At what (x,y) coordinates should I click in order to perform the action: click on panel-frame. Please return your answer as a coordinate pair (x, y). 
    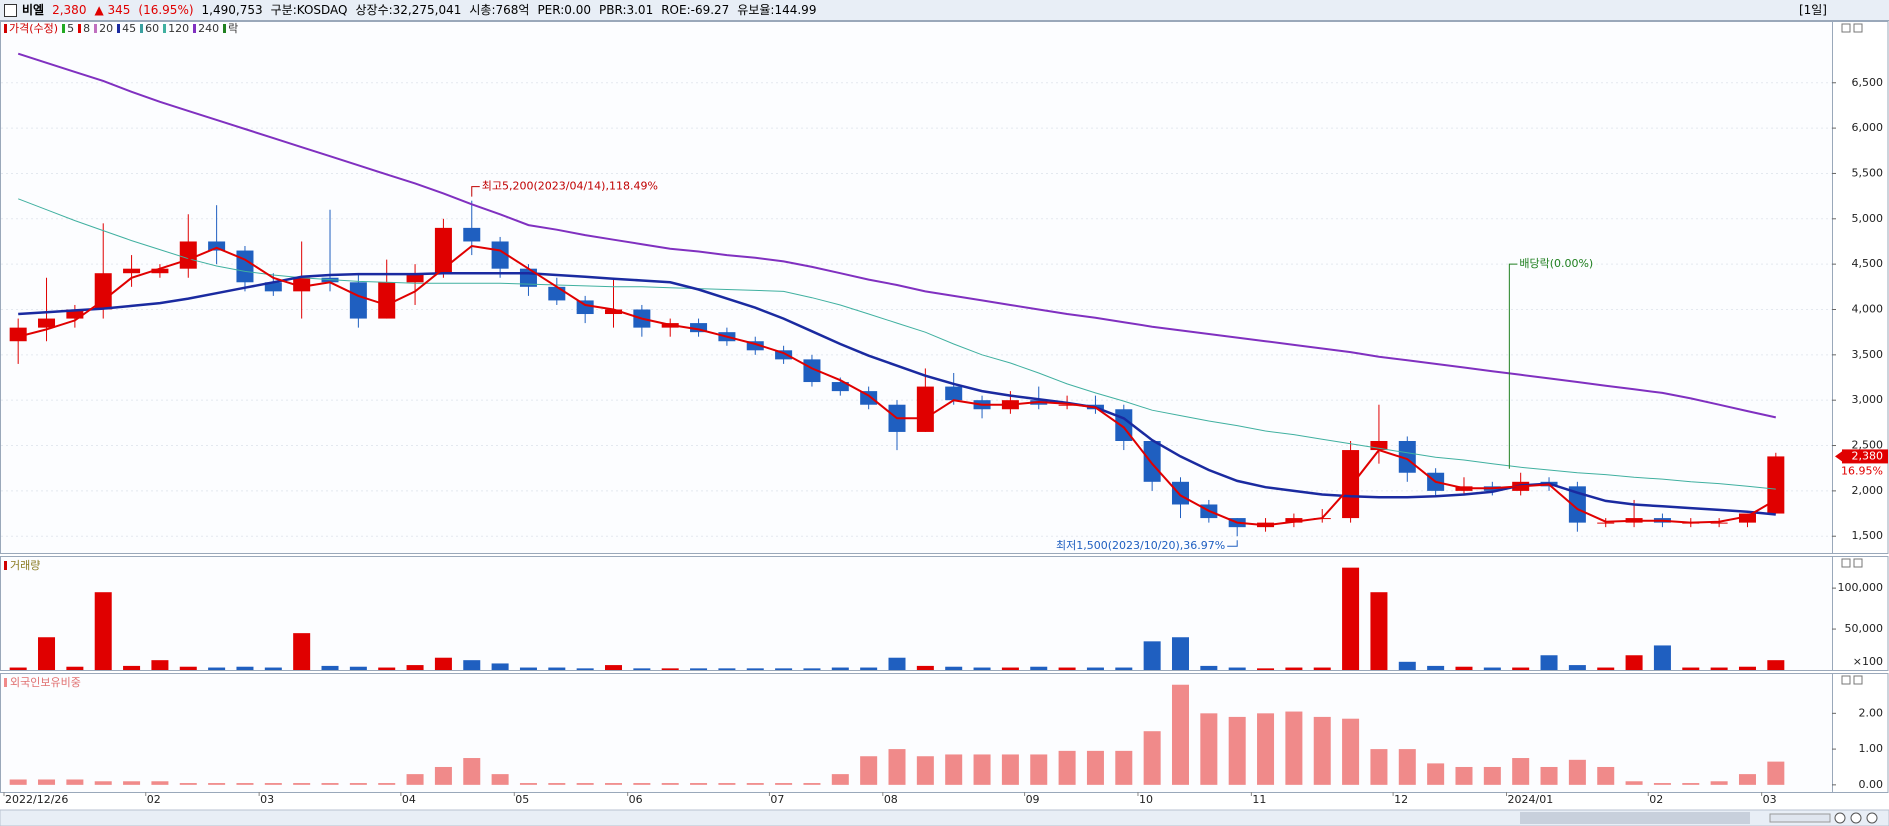
    Looking at the image, I should click on (916, 733).